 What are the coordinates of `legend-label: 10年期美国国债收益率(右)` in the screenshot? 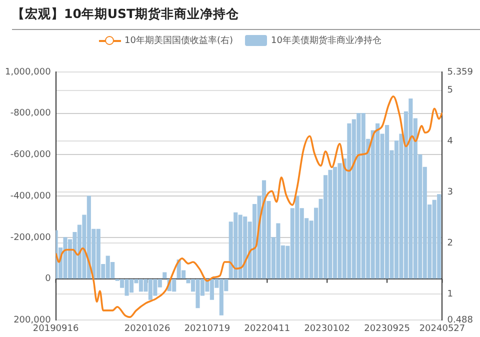 It's located at (179, 40).